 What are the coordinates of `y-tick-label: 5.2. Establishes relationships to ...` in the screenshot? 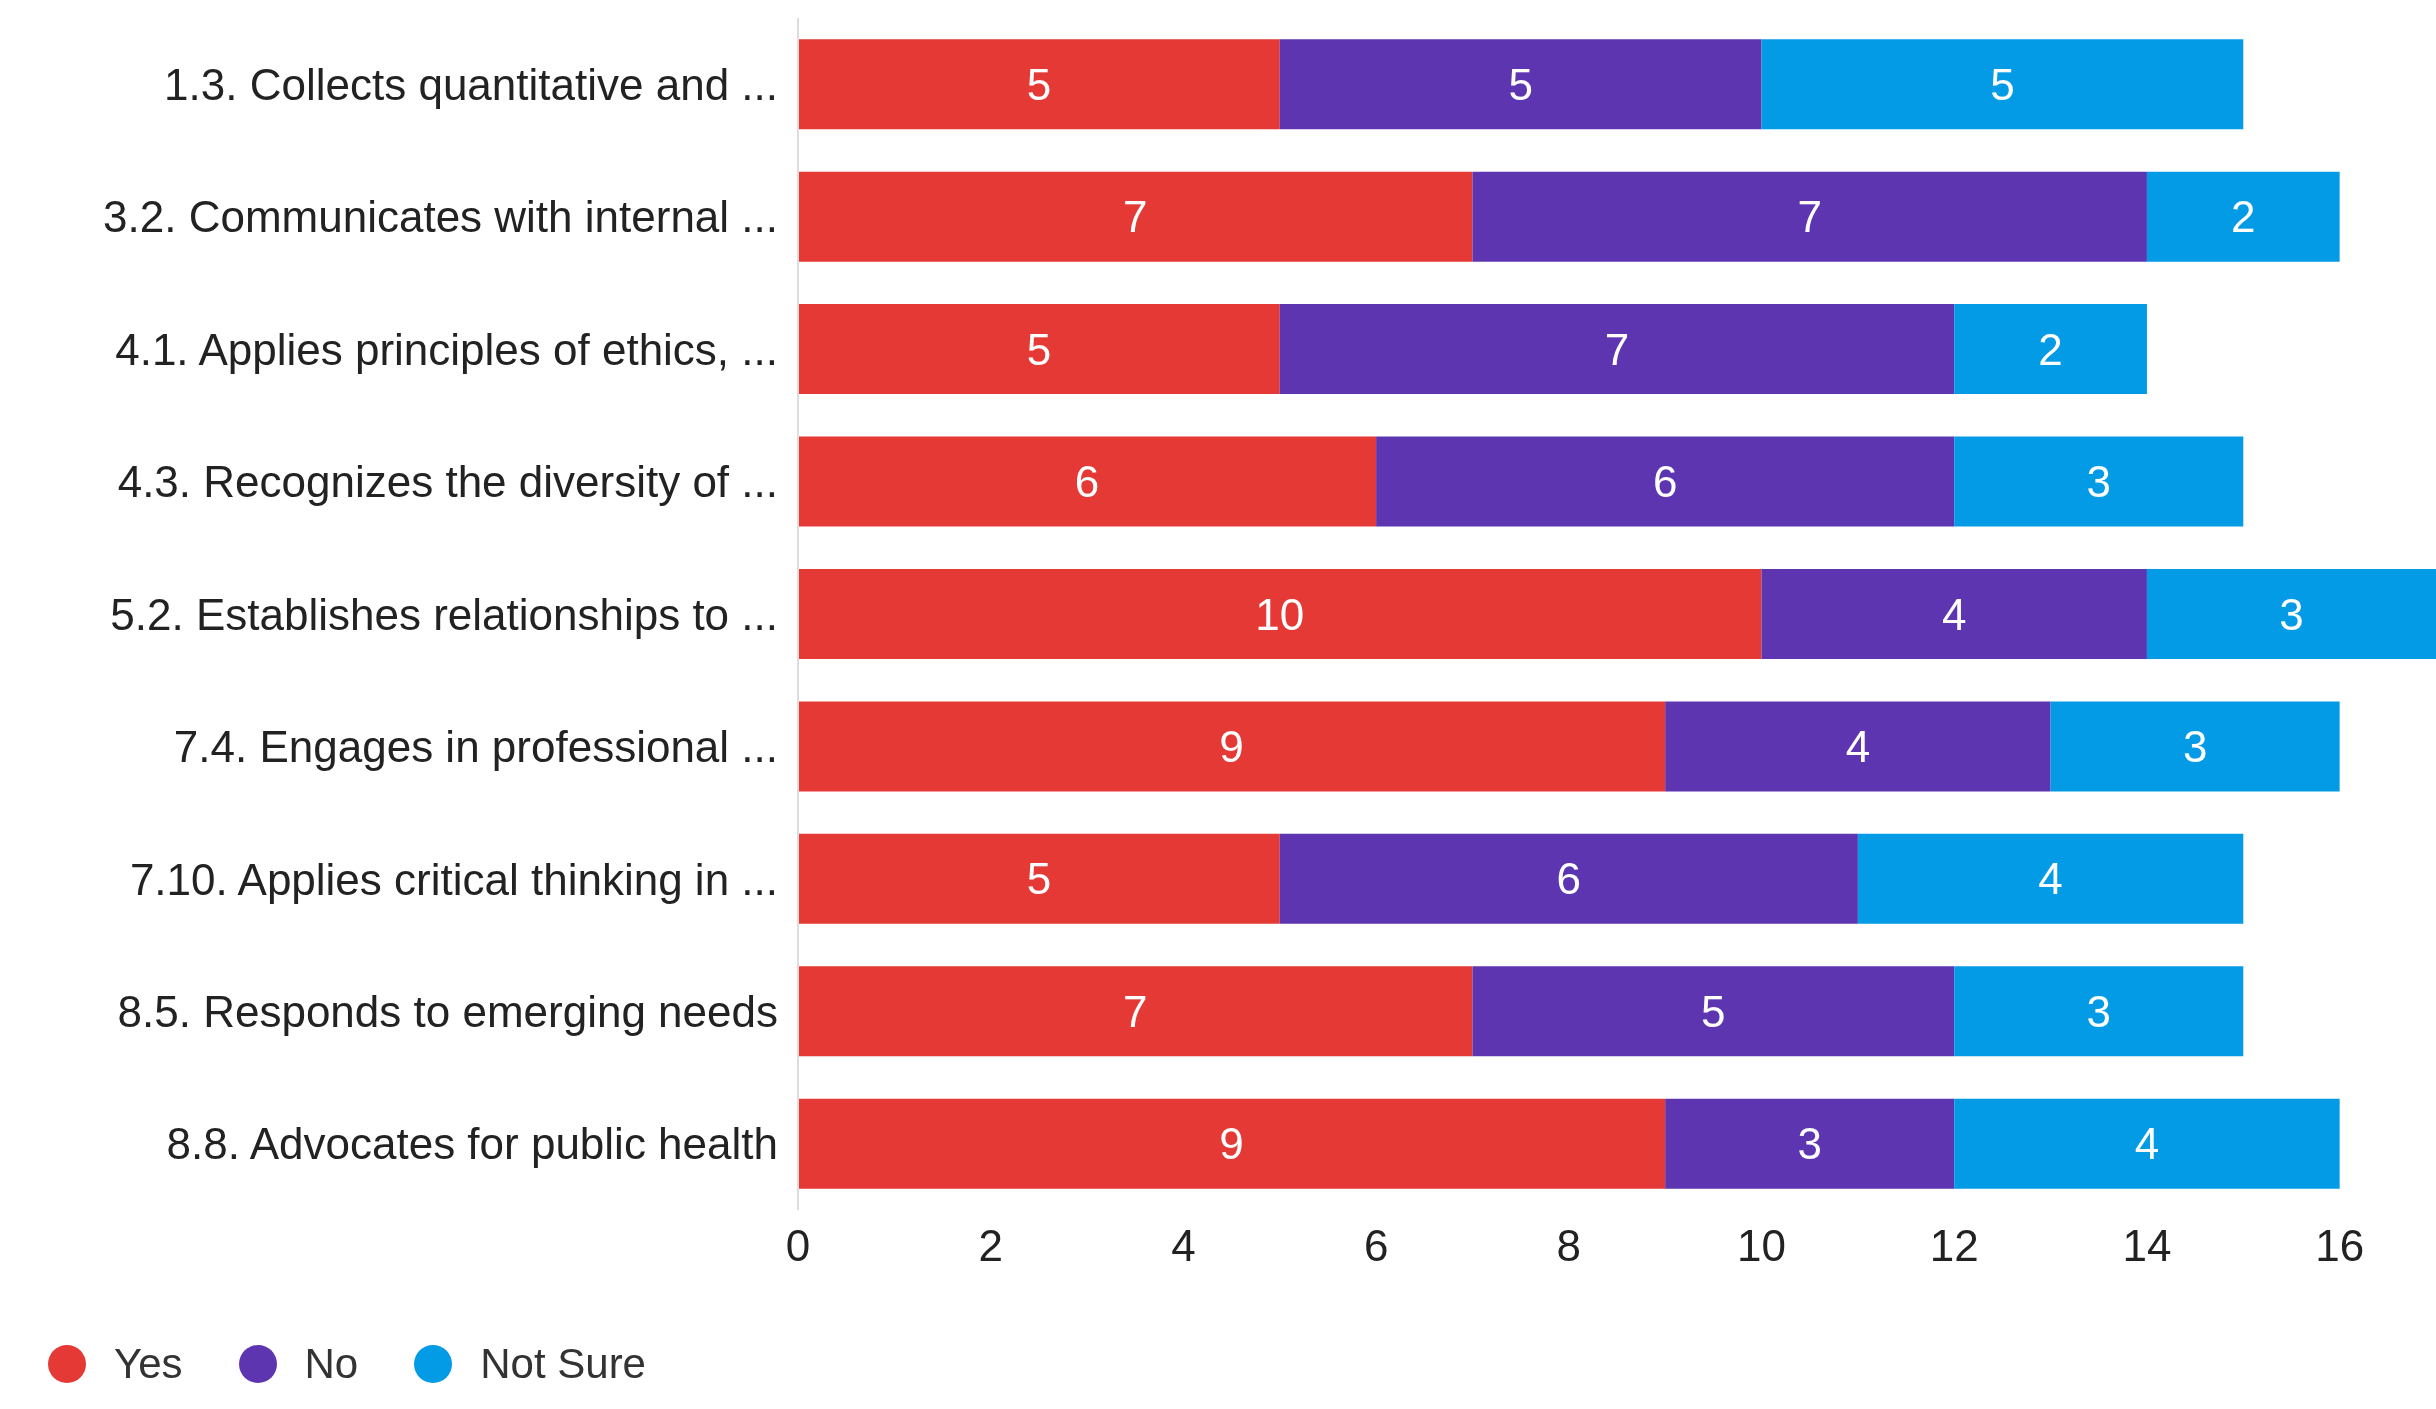 It's located at (444, 614).